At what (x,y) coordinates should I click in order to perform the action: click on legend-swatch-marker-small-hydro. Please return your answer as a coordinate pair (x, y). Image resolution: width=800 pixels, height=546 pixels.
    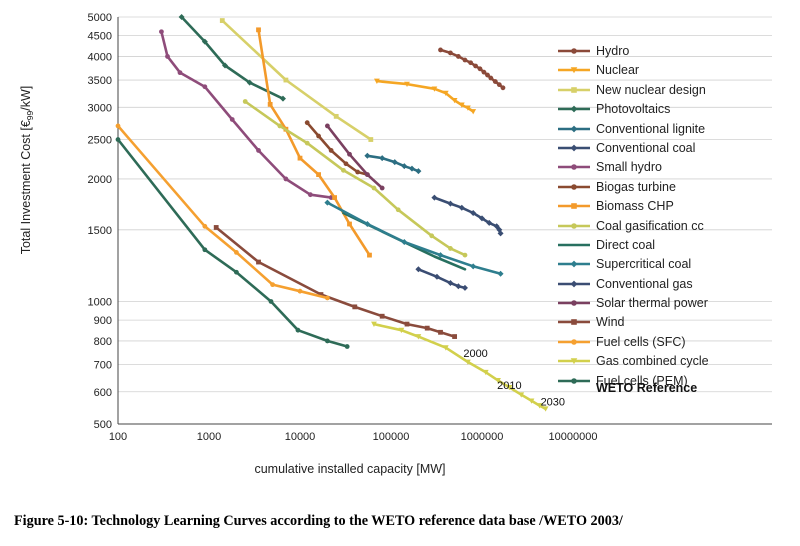
    Looking at the image, I should click on (574, 167).